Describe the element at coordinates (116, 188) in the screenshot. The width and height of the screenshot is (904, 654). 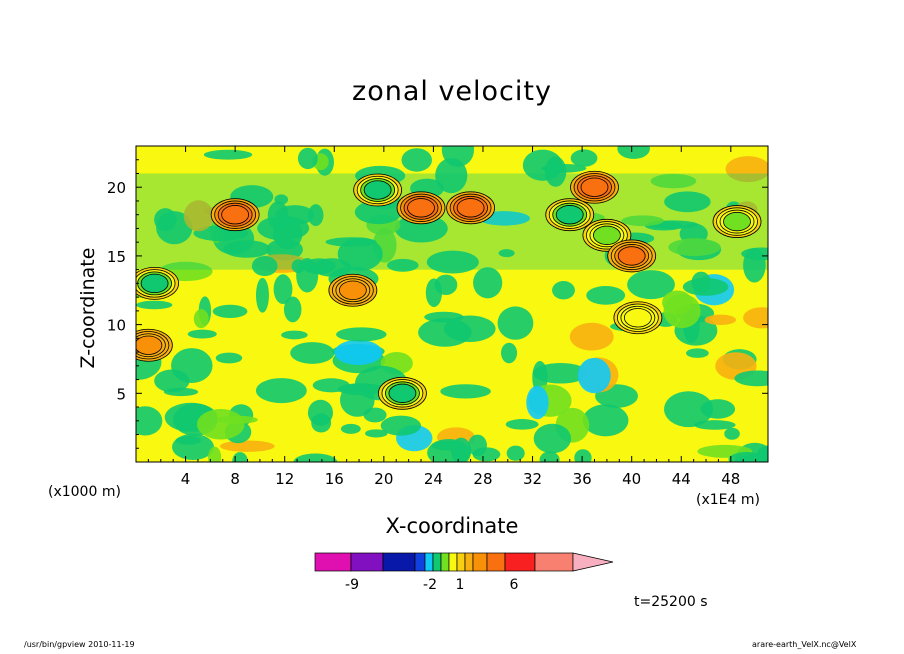
I see `y-tick-label: 20` at that location.